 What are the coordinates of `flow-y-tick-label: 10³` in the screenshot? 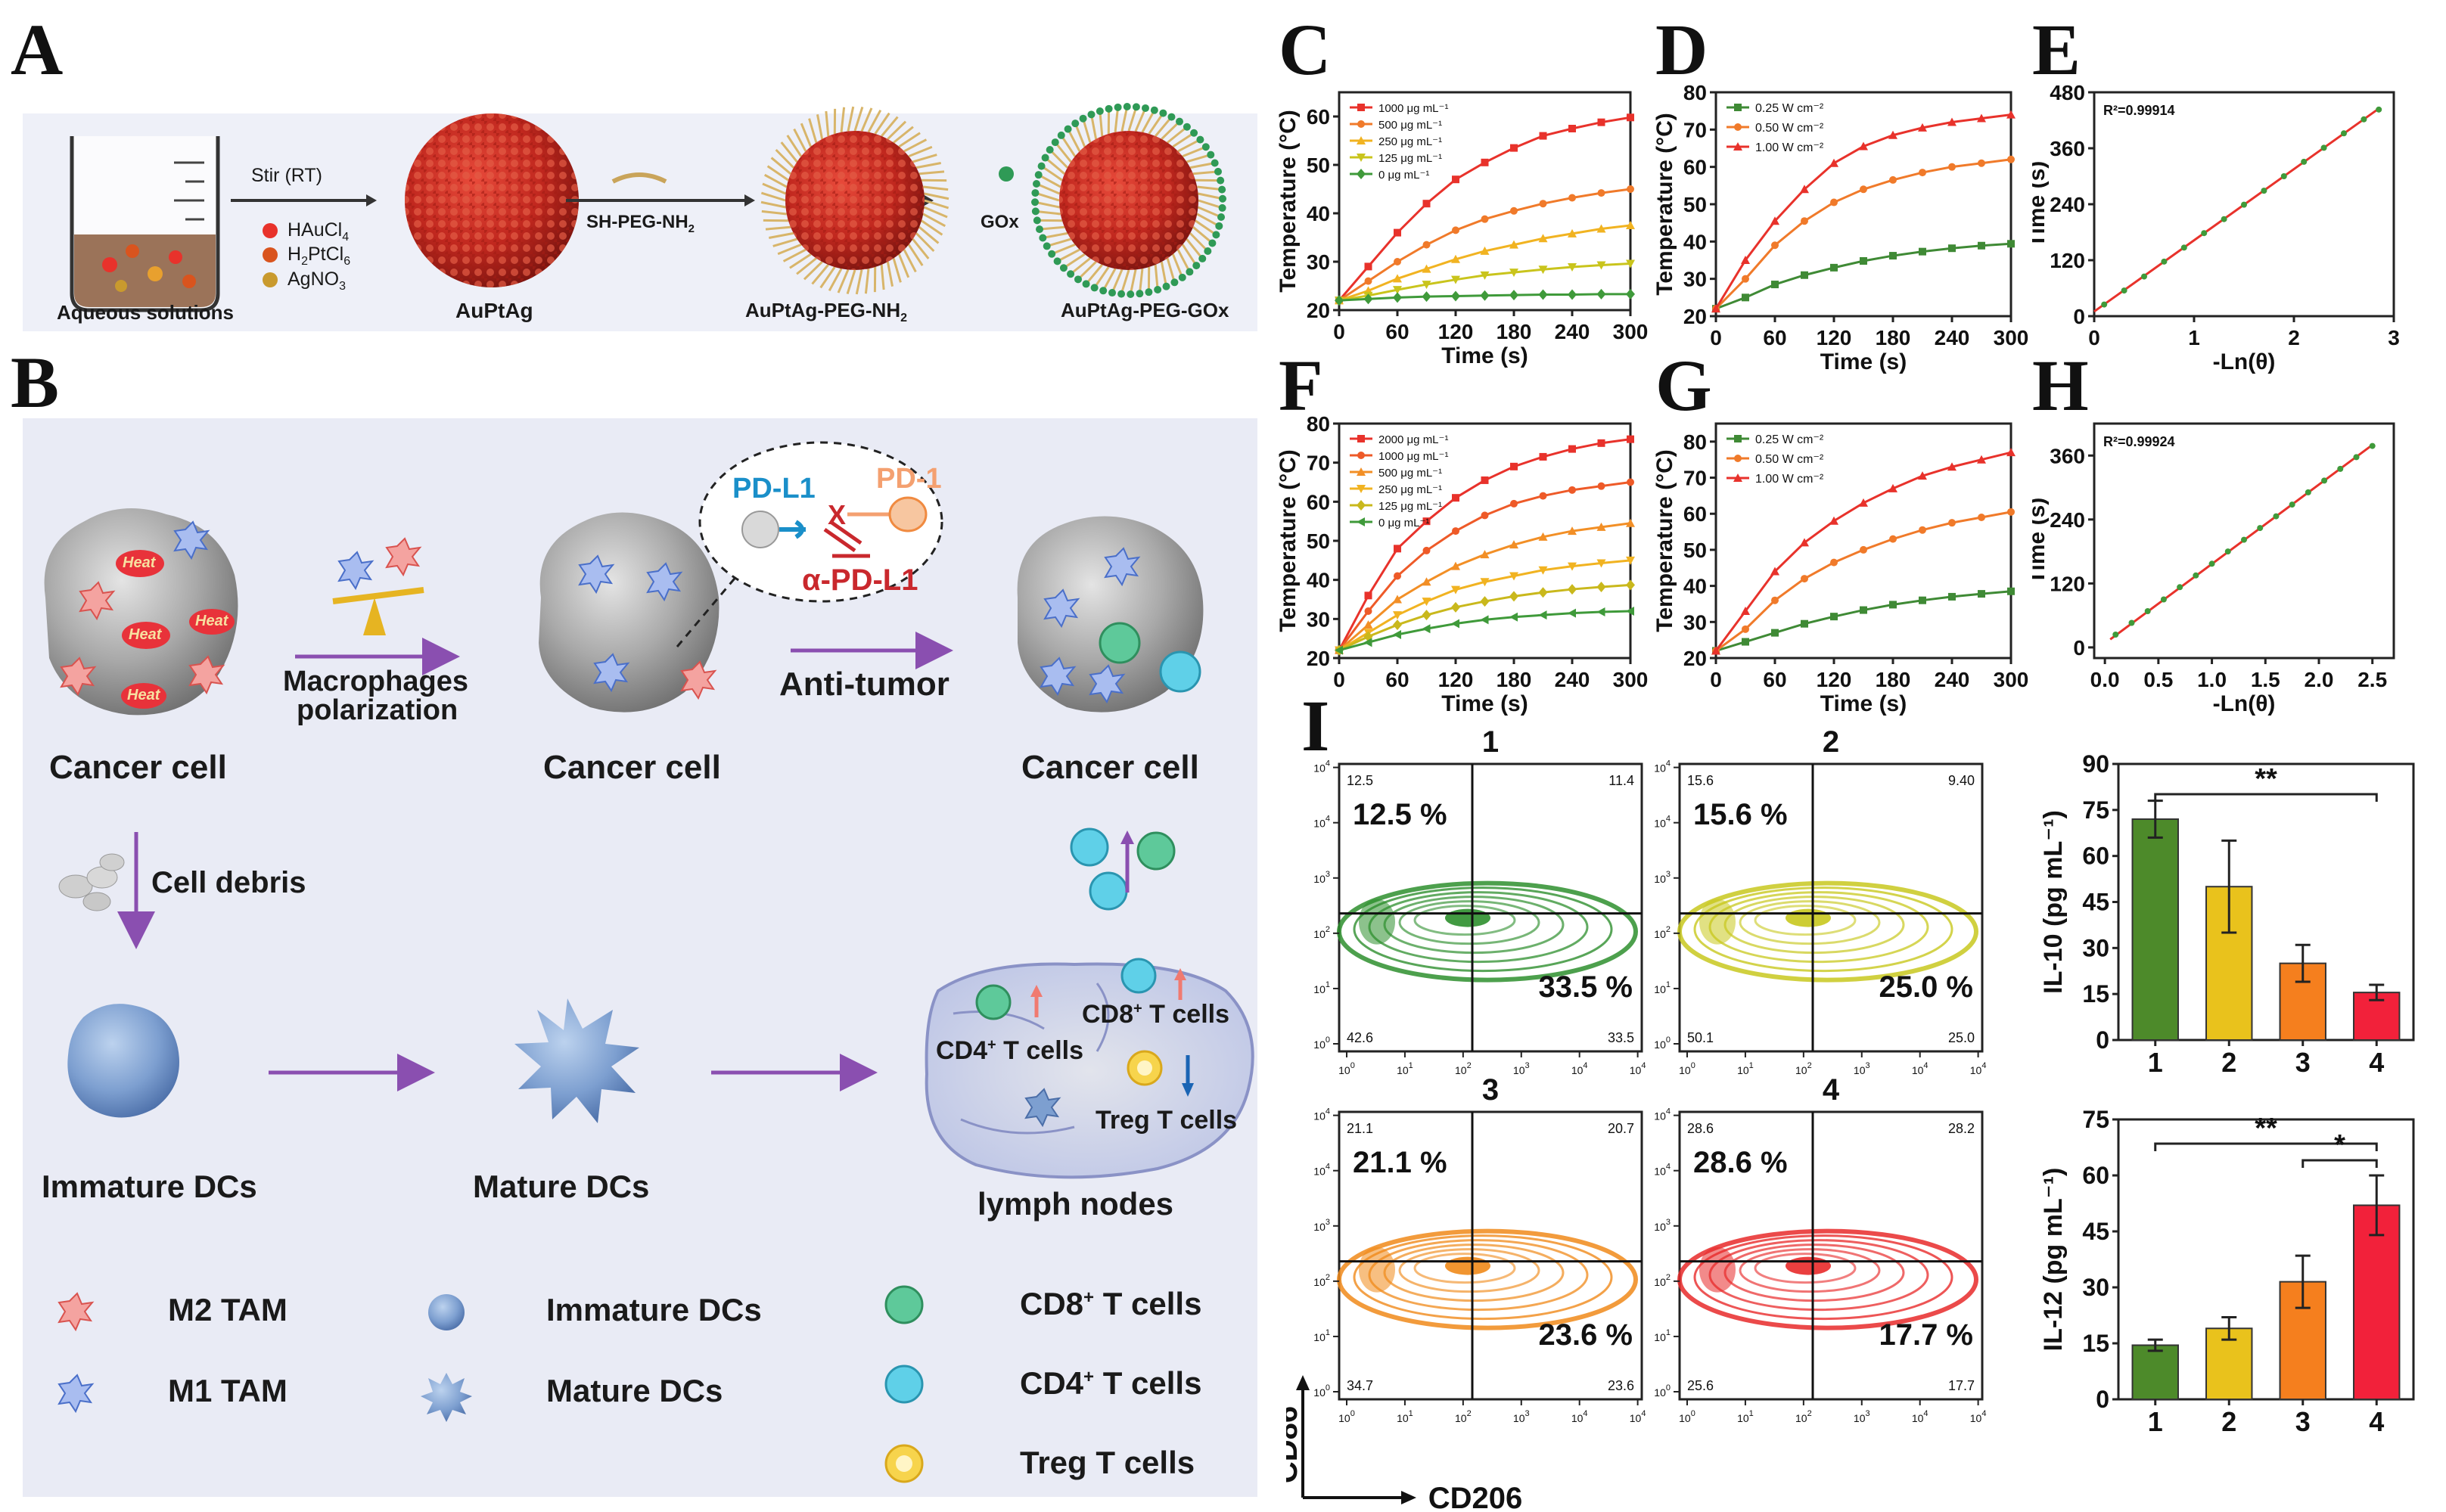 It's located at (1321, 877).